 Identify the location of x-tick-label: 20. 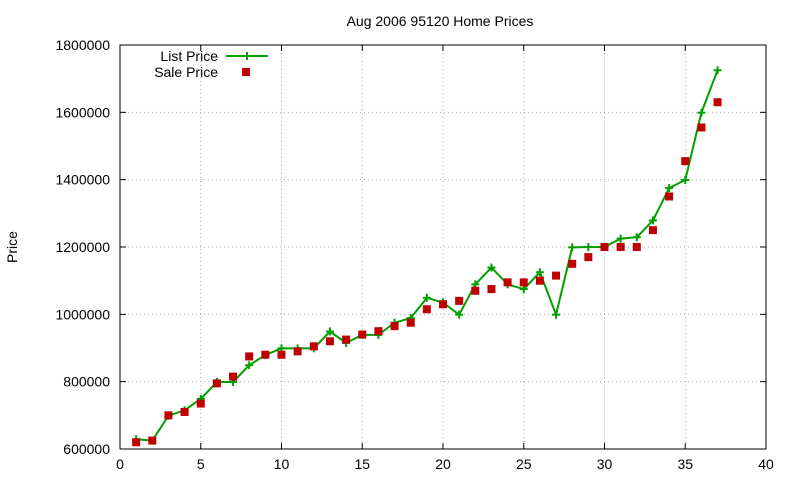
(443, 464).